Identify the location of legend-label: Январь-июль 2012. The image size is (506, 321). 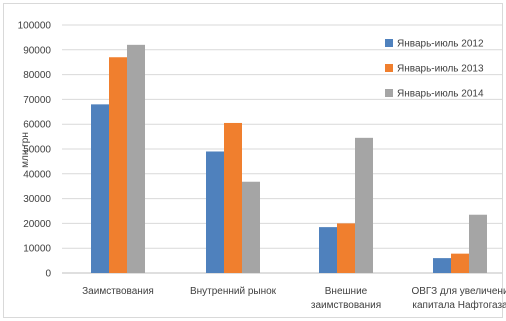
(440, 44).